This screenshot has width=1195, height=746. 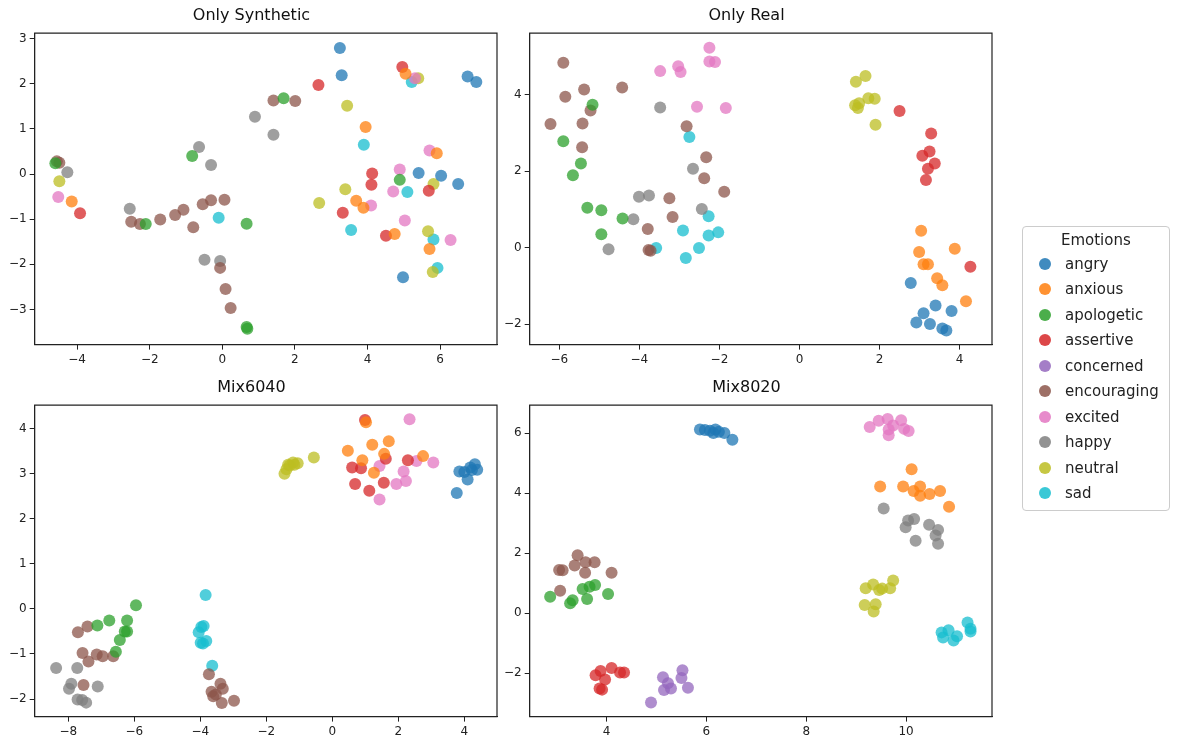 I want to click on legend-label: anxious, so click(x=1094, y=289).